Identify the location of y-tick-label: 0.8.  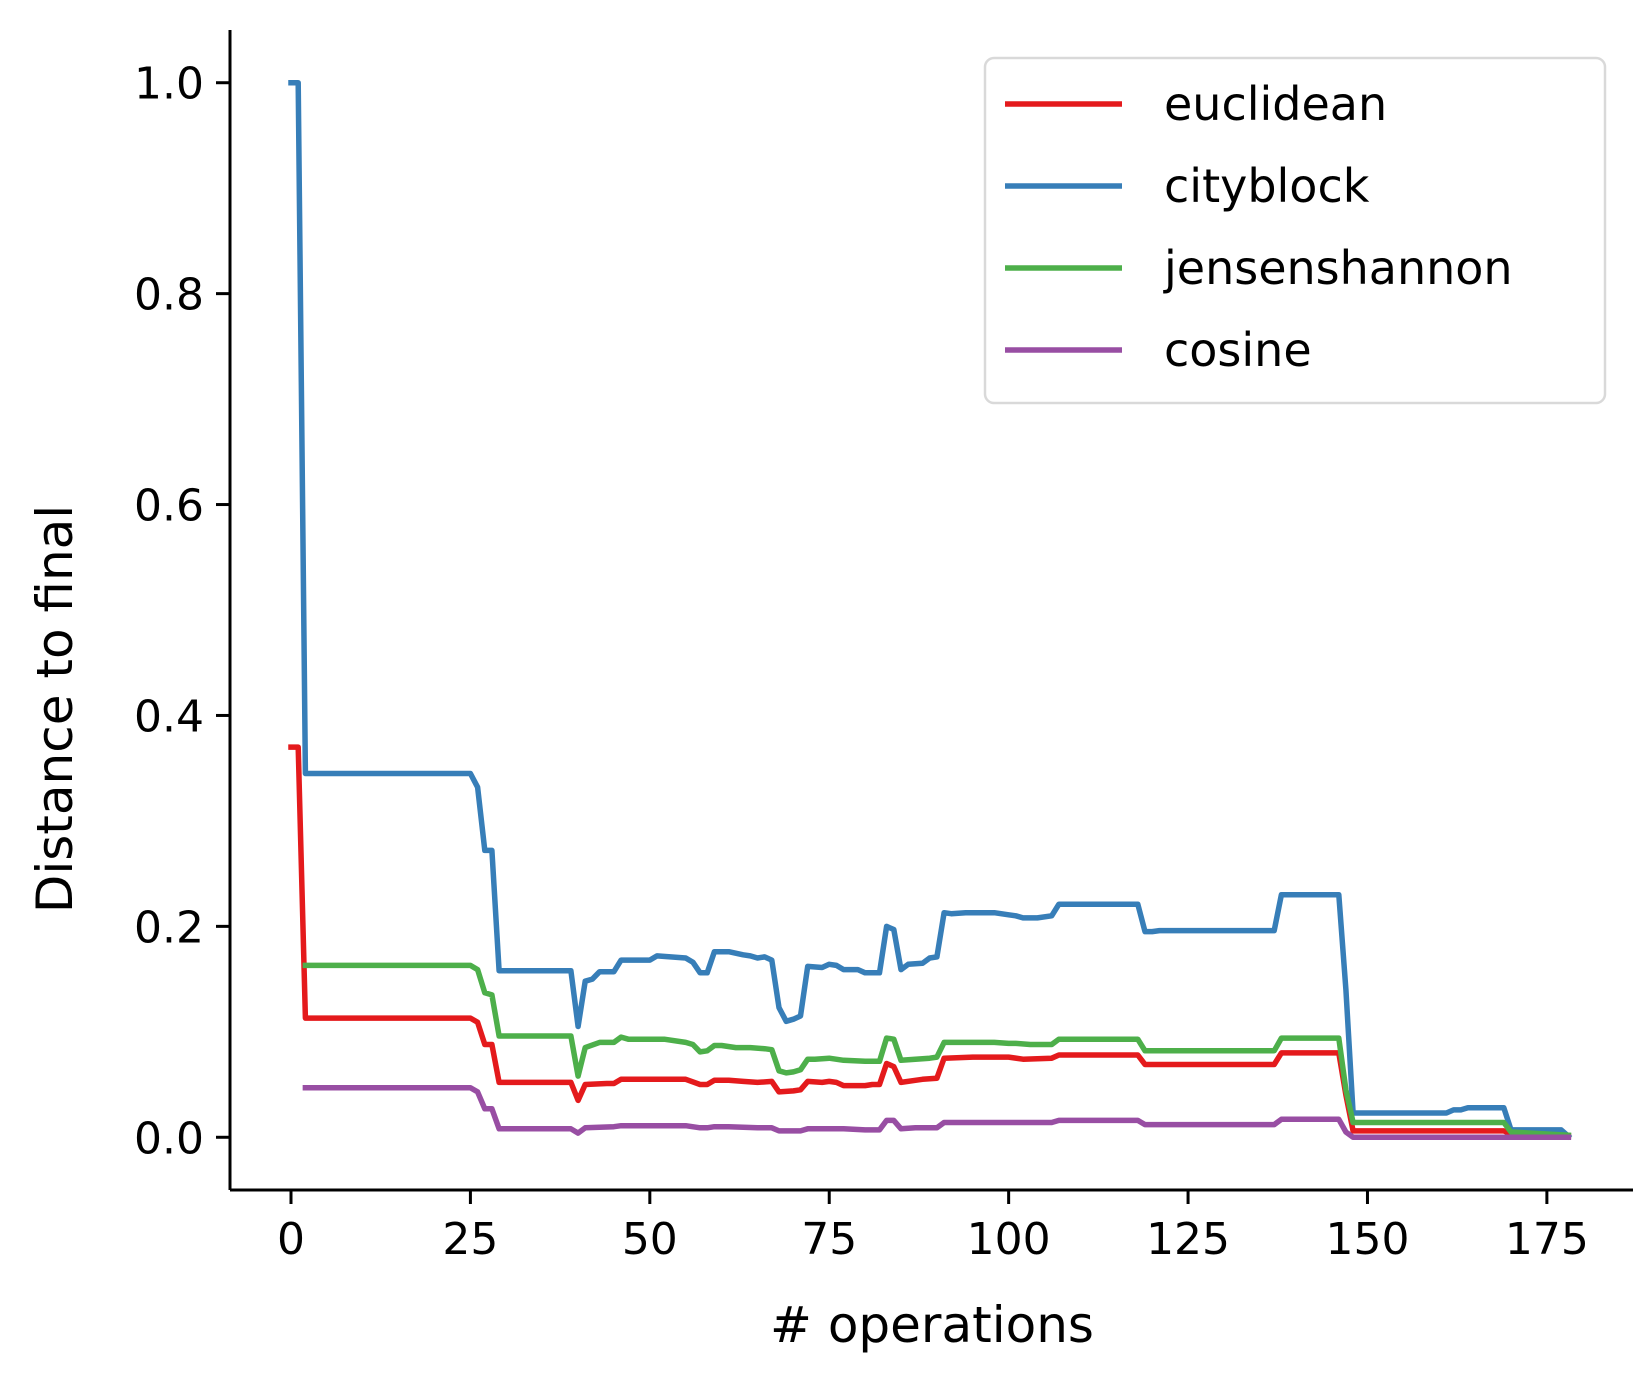
(169, 295).